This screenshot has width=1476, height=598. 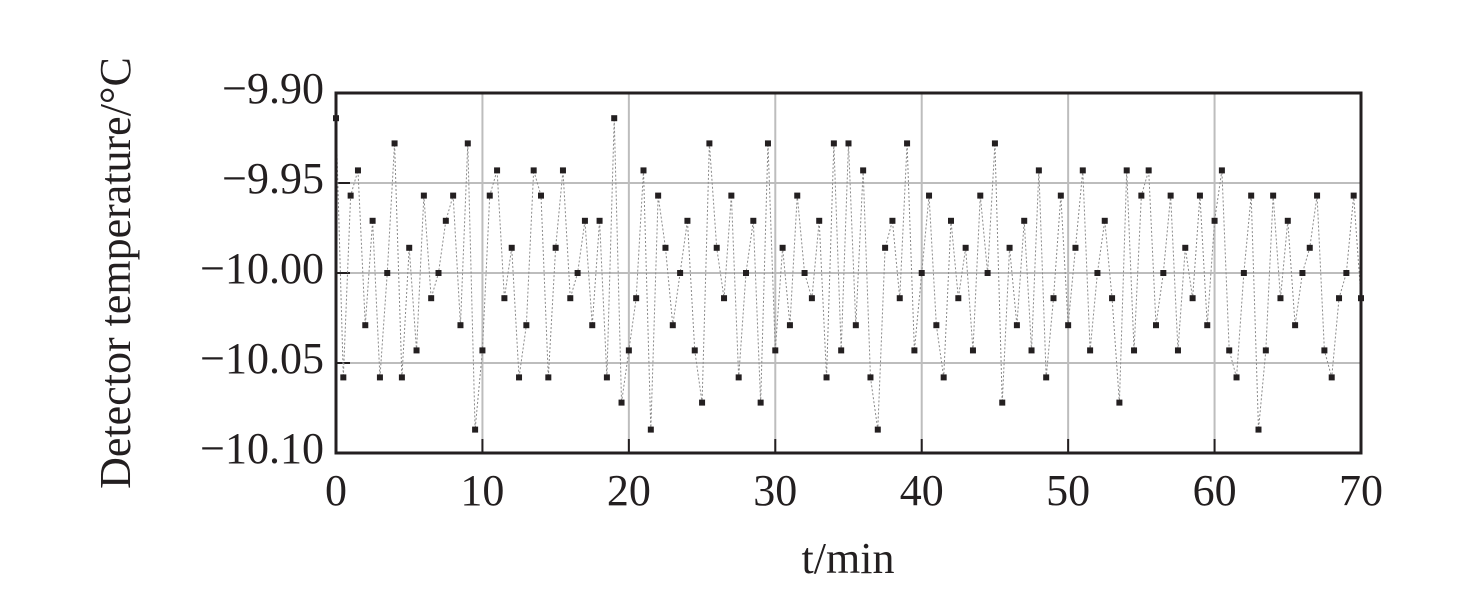 What do you see at coordinates (482, 490) in the screenshot?
I see `x-tick-label: 10` at bounding box center [482, 490].